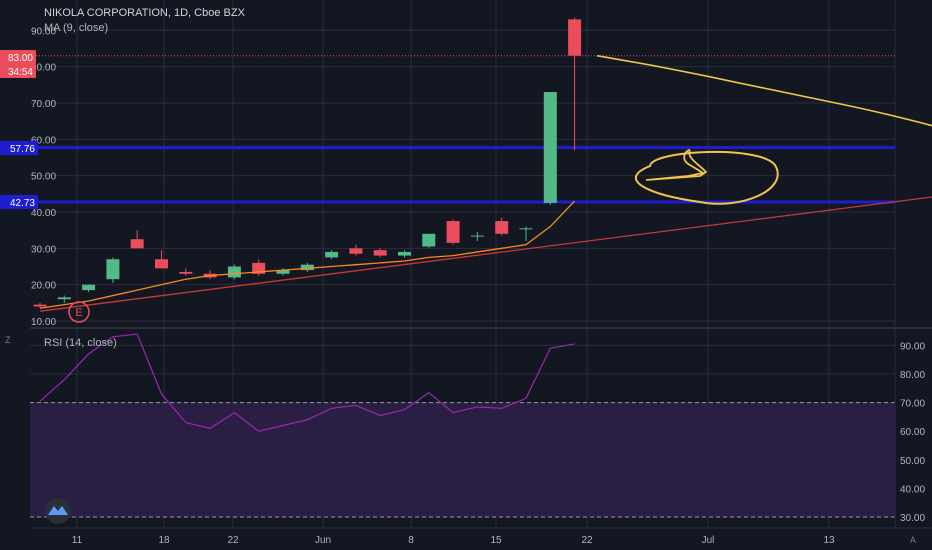  Describe the element at coordinates (829, 540) in the screenshot. I see `time-tick-label: 13` at that location.